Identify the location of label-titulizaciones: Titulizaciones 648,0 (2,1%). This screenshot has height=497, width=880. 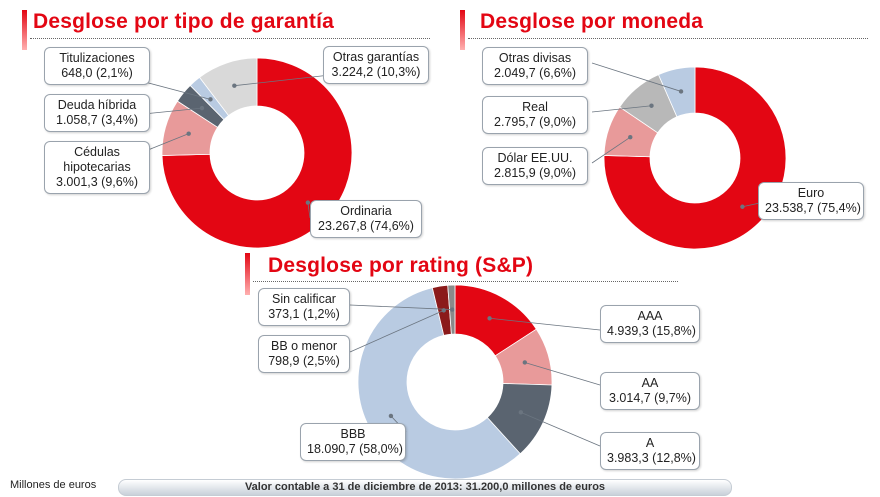
(97, 66).